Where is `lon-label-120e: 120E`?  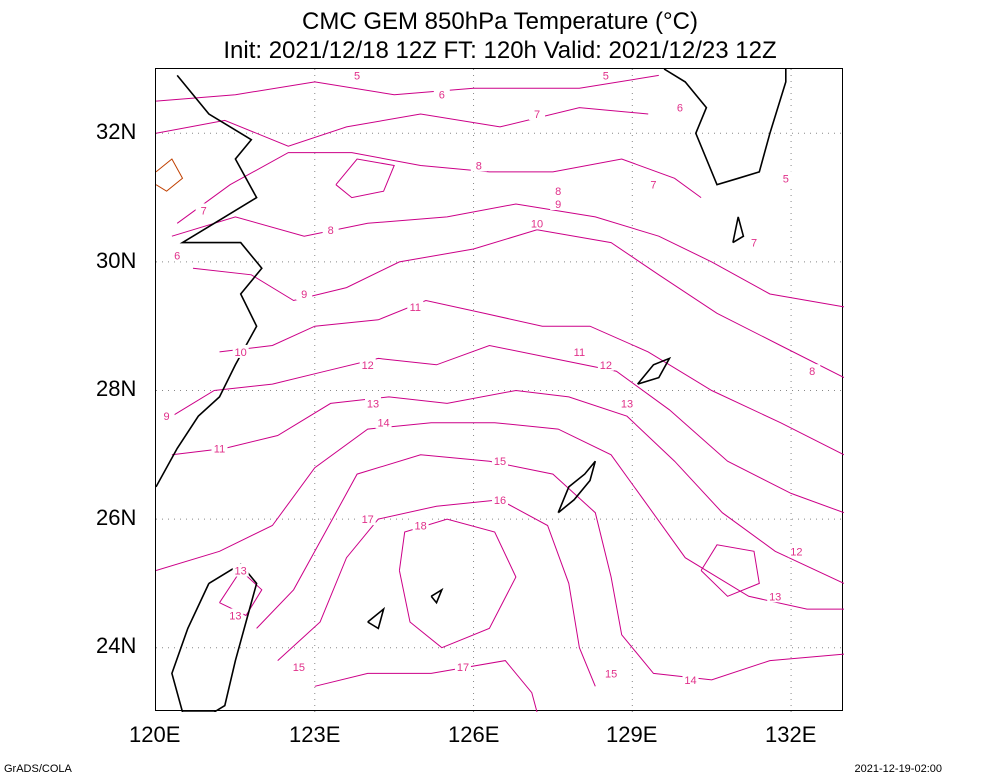
lon-label-120e: 120E is located at coordinates (155, 734).